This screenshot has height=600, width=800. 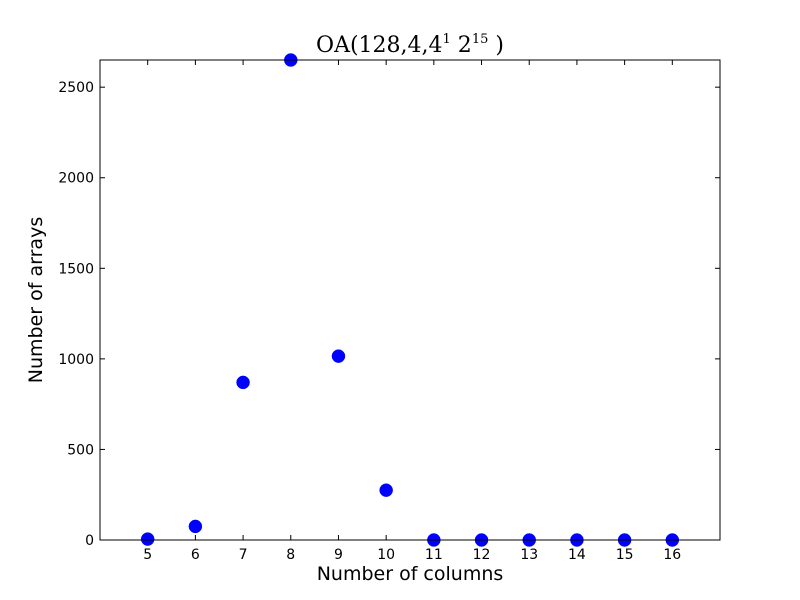 I want to click on x-axis-label: Number of columns, so click(x=410, y=574).